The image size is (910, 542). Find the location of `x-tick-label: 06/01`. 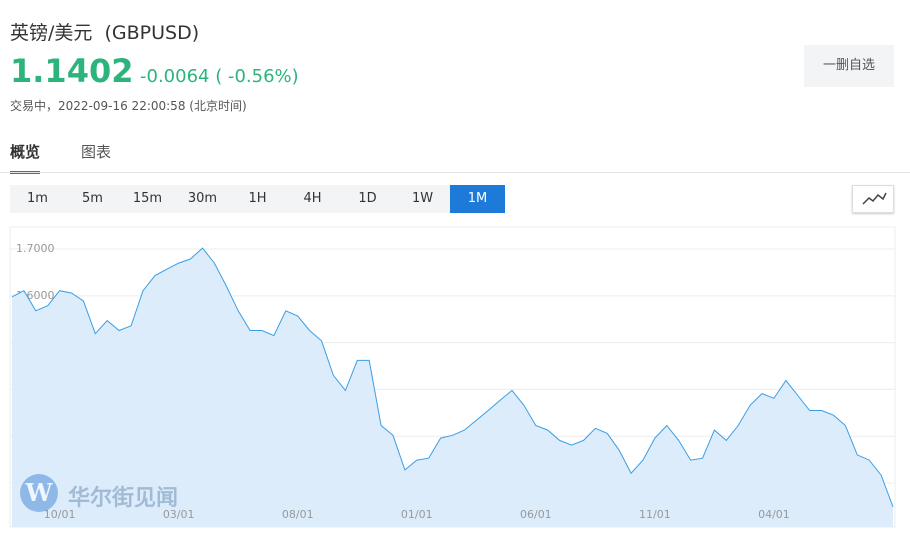

x-tick-label: 06/01 is located at coordinates (536, 514).